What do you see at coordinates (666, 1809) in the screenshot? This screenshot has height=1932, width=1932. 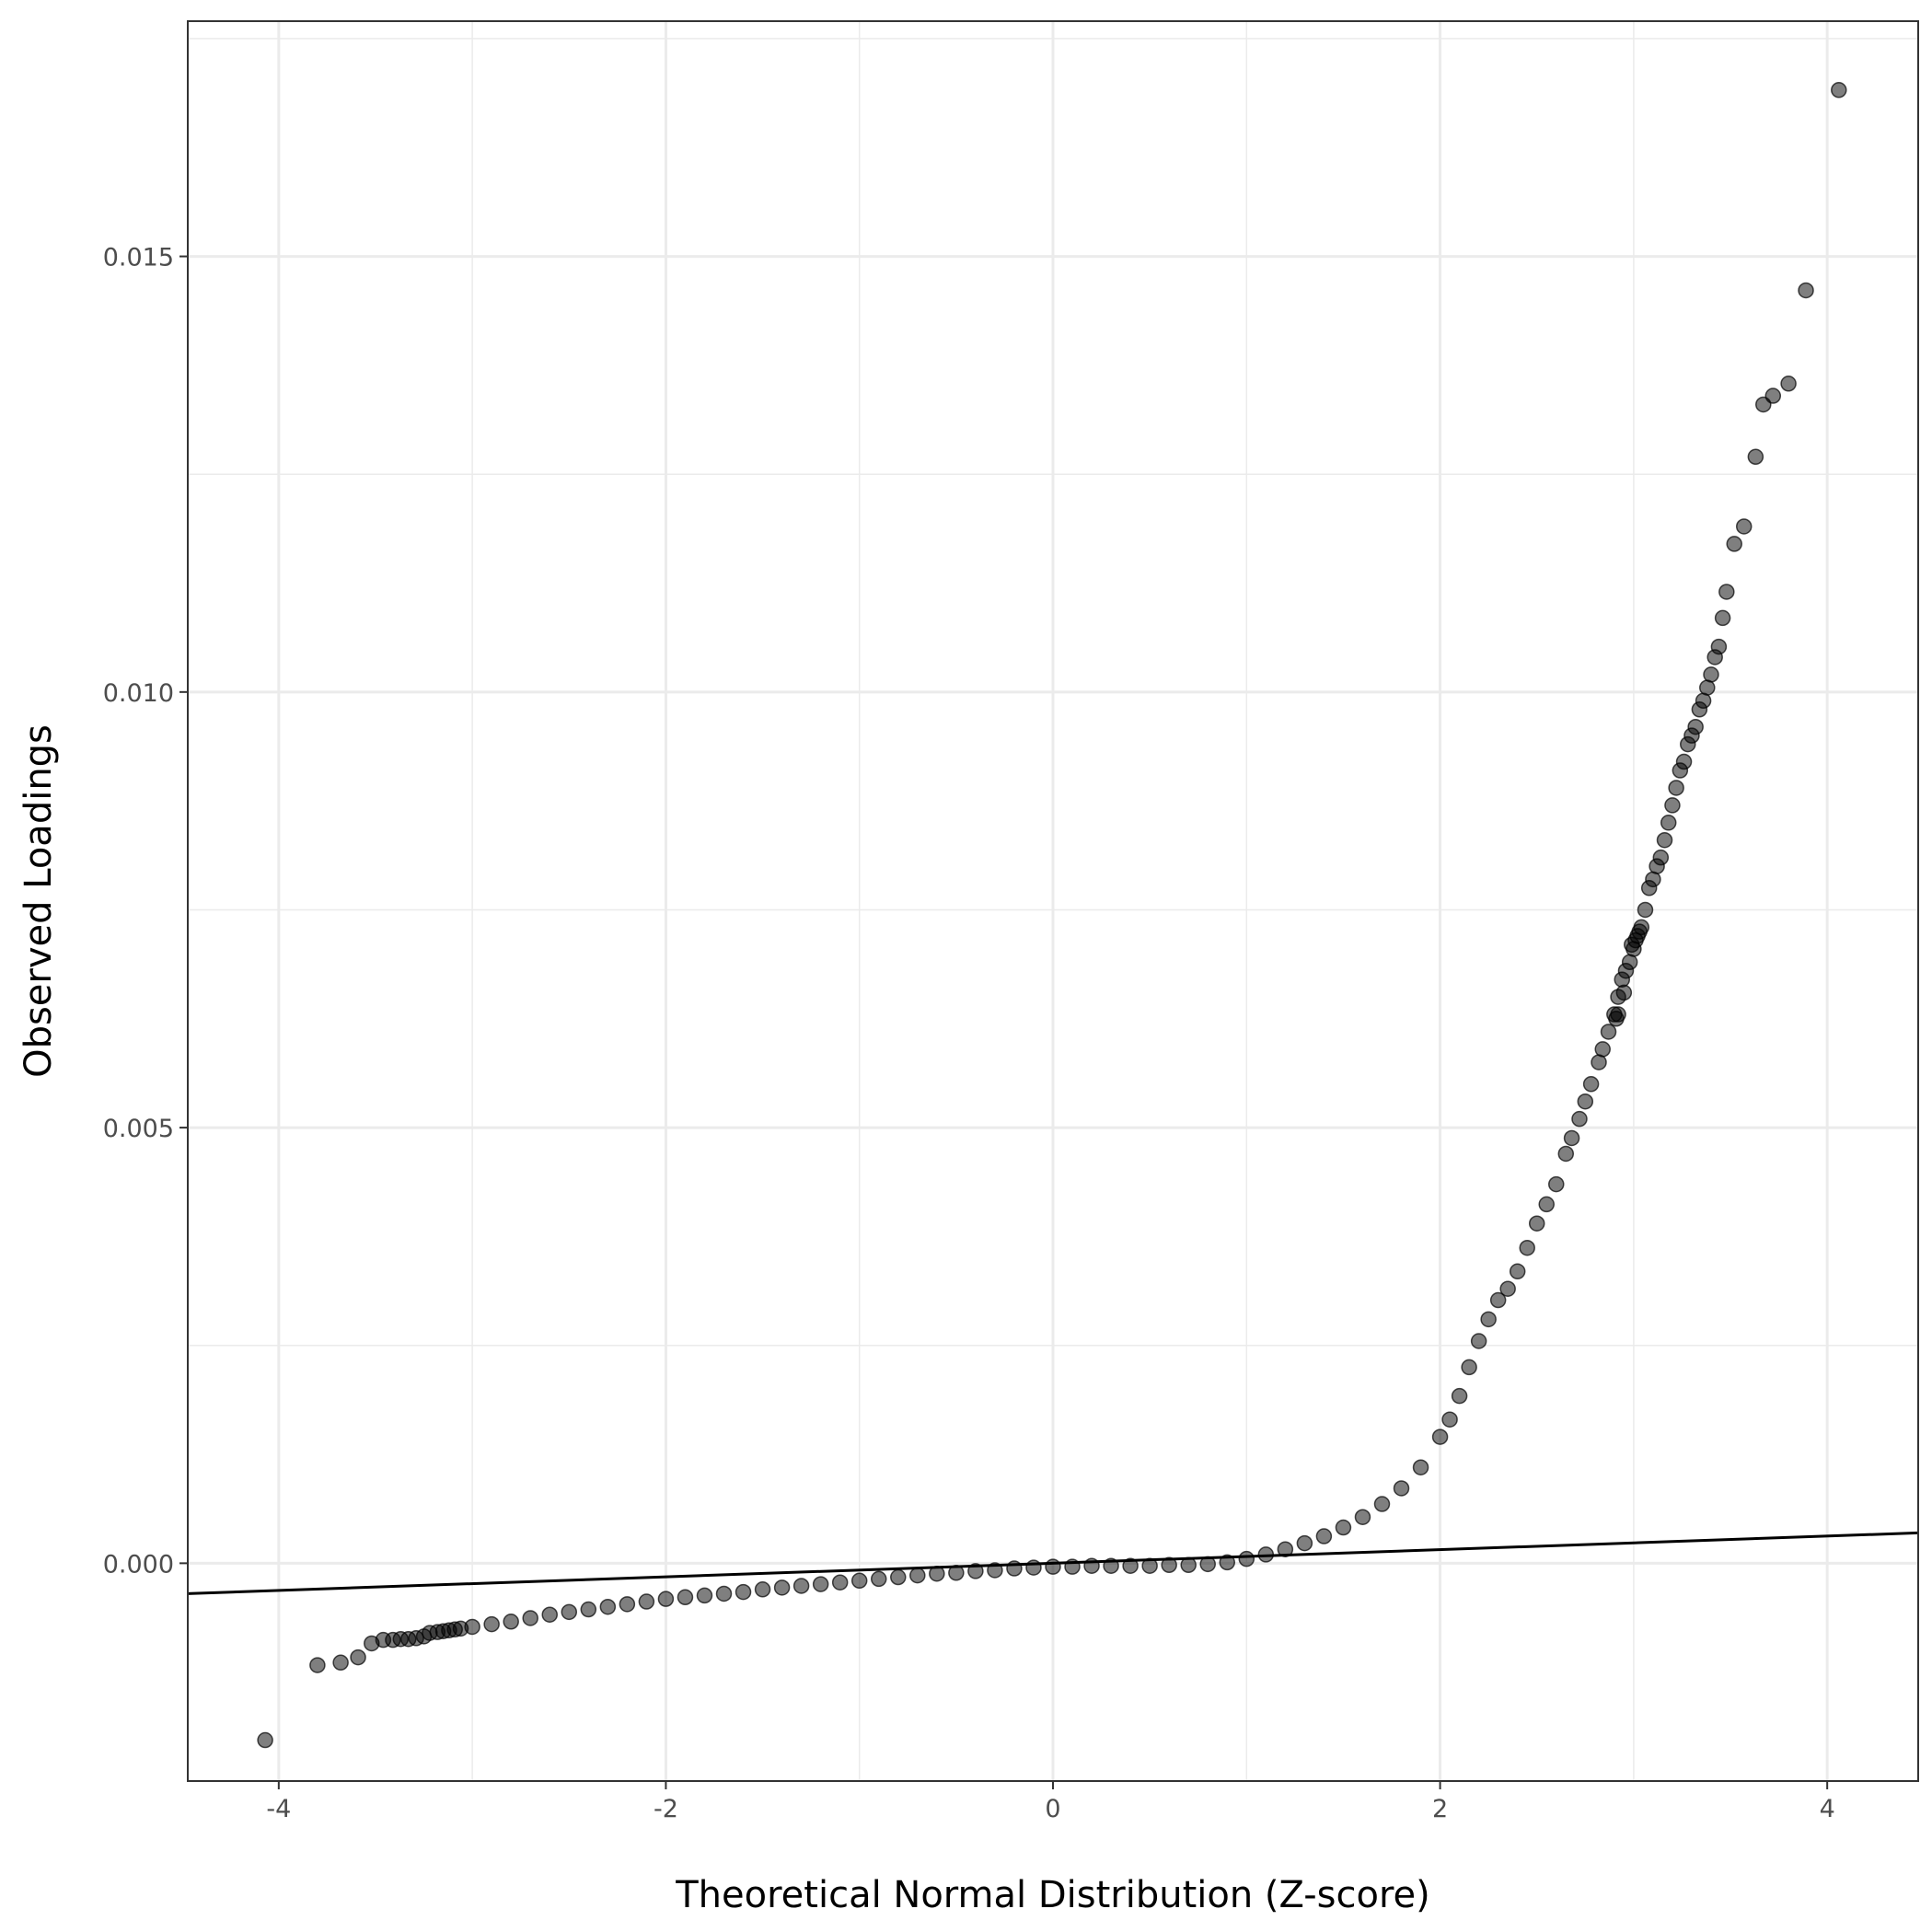 I see `x-tick-label: -2` at bounding box center [666, 1809].